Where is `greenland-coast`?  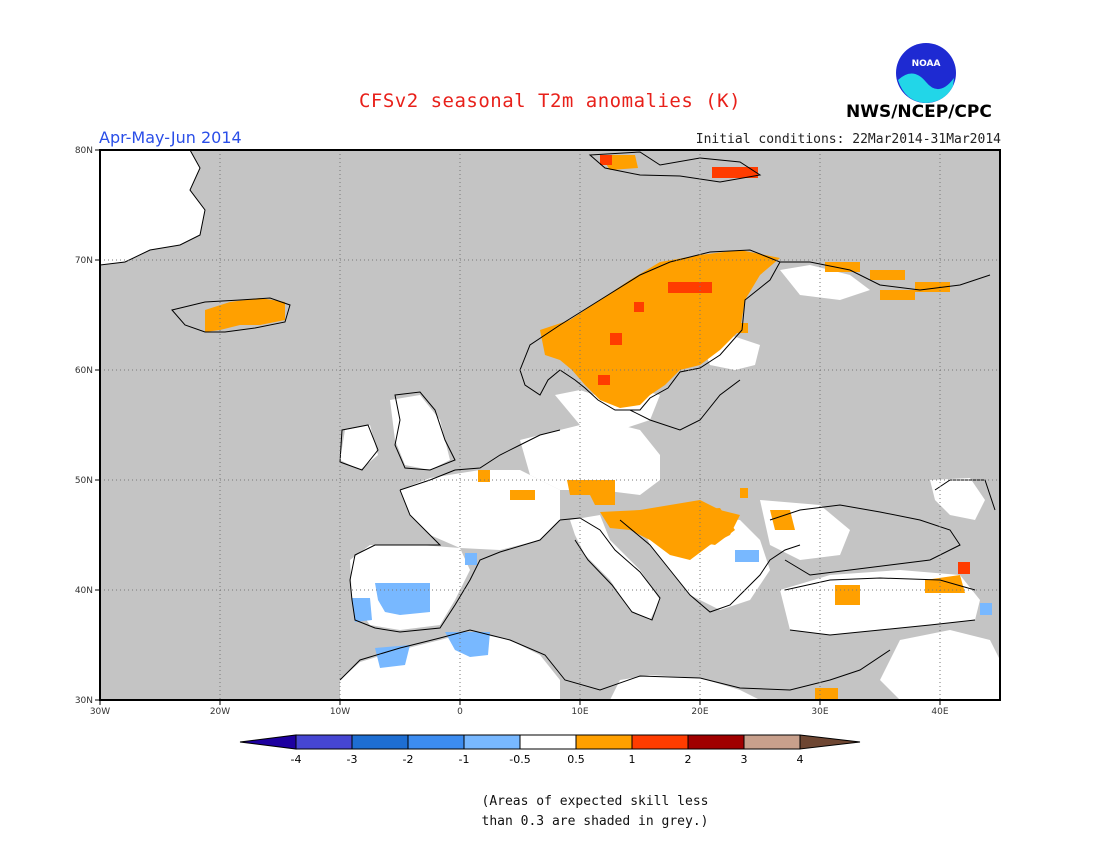
greenland-coast is located at coordinates (153, 208).